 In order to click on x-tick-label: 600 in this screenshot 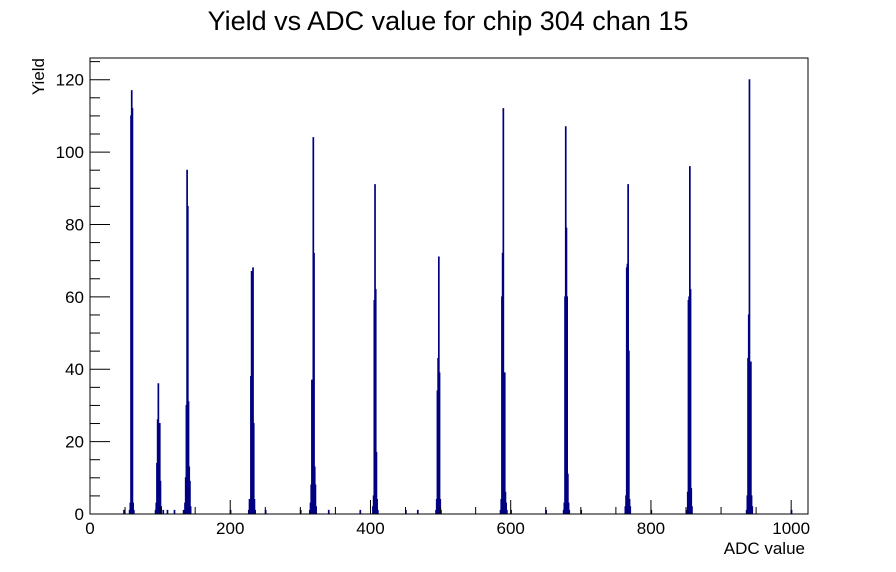, I will do `click(511, 528)`.